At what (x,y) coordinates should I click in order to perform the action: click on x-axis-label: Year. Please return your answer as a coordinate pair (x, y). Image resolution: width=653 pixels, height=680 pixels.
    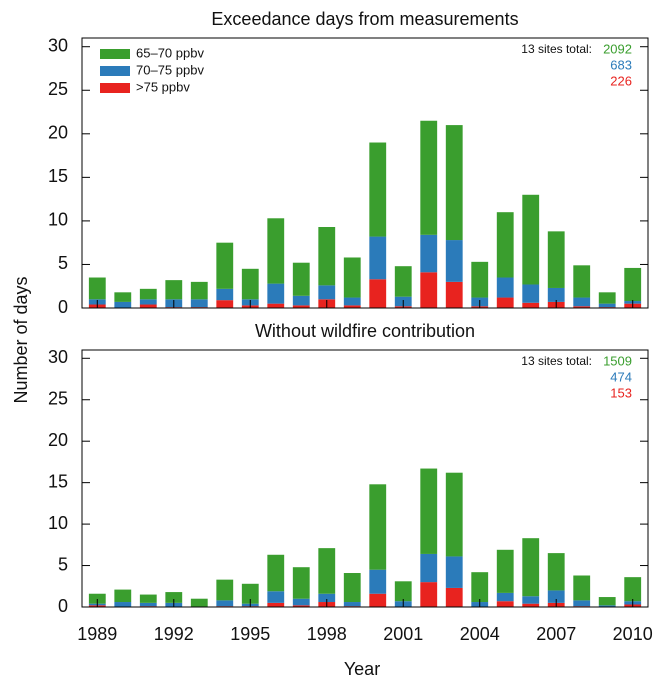
    Looking at the image, I should click on (362, 669).